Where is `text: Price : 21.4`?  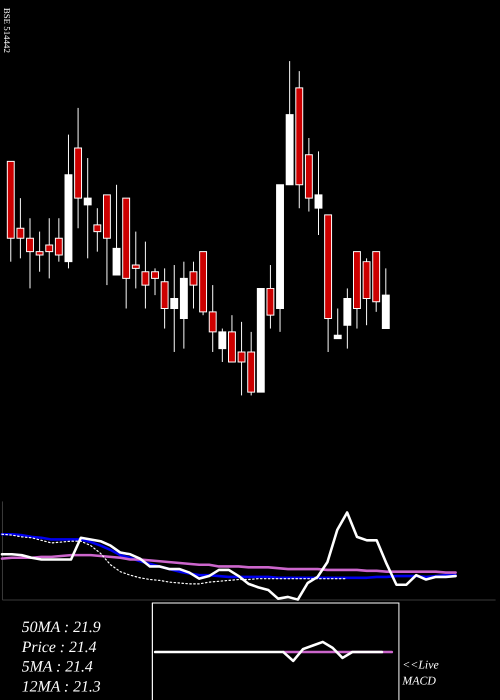
text: Price : 21.4 is located at coordinates (58, 647).